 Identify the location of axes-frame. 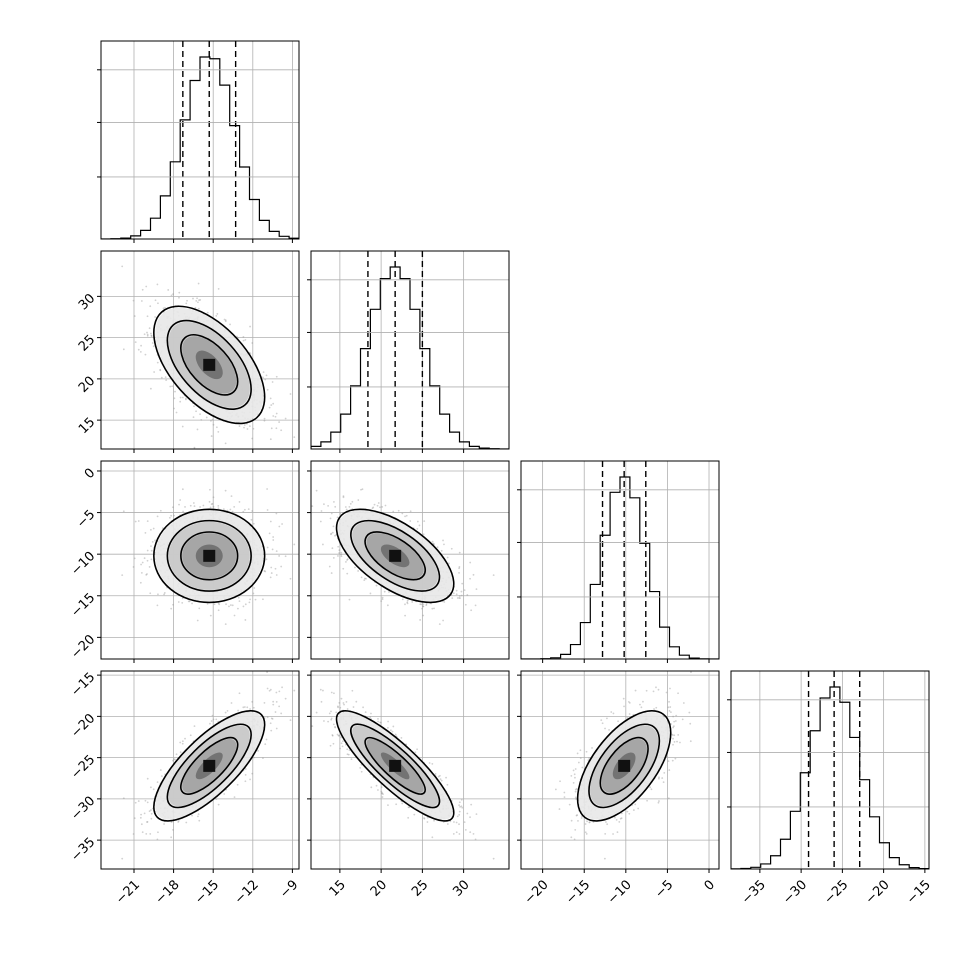
(200, 350).